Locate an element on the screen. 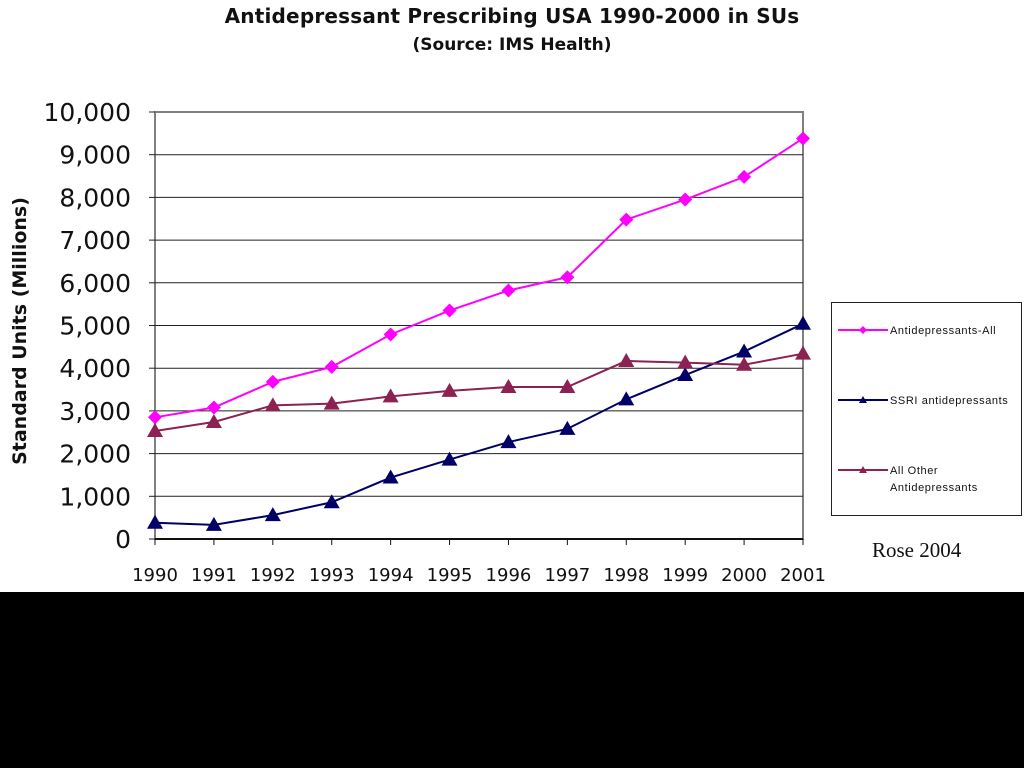 The width and height of the screenshot is (1024, 768). chart-subtitle: (Source: IMS Health) is located at coordinates (512, 45).